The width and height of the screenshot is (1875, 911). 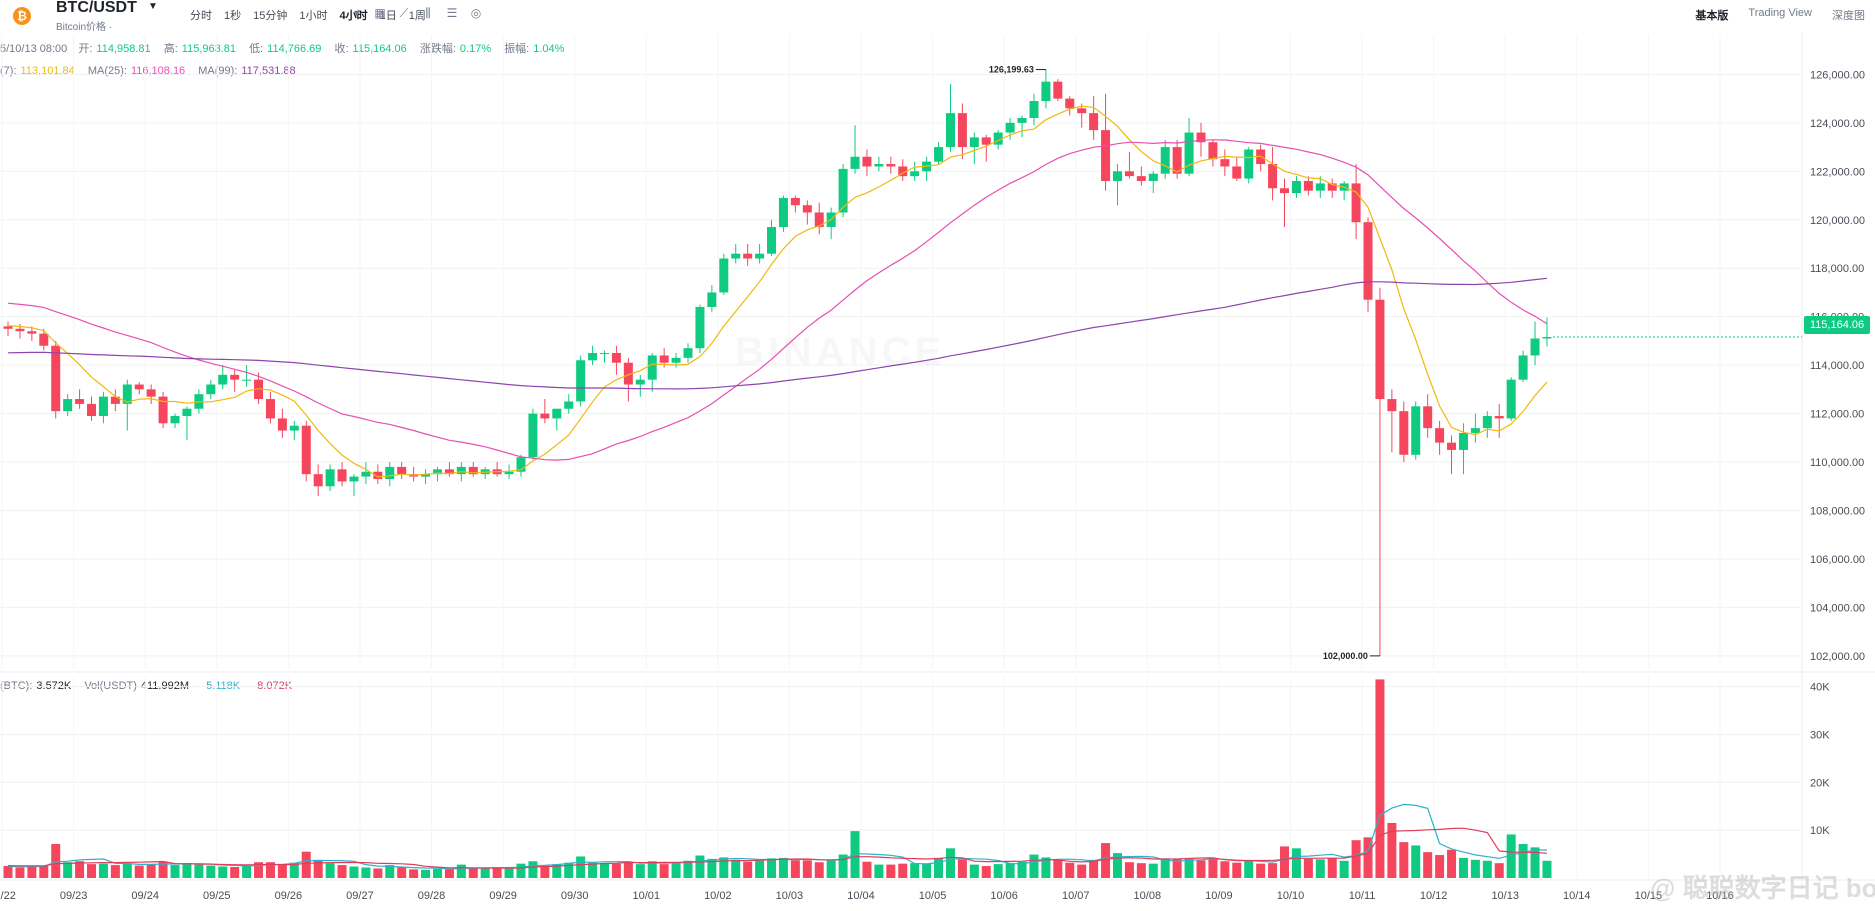 What do you see at coordinates (476, 13) in the screenshot?
I see `target-icon: ◎` at bounding box center [476, 13].